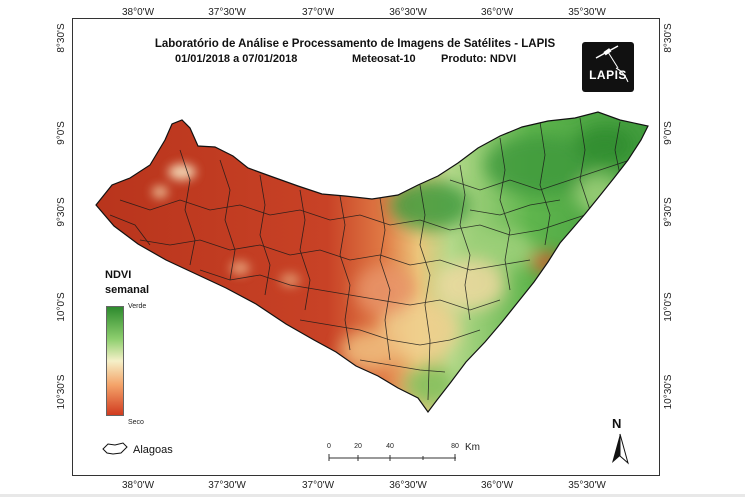  I want to click on logo-text: LAPIS, so click(608, 75).